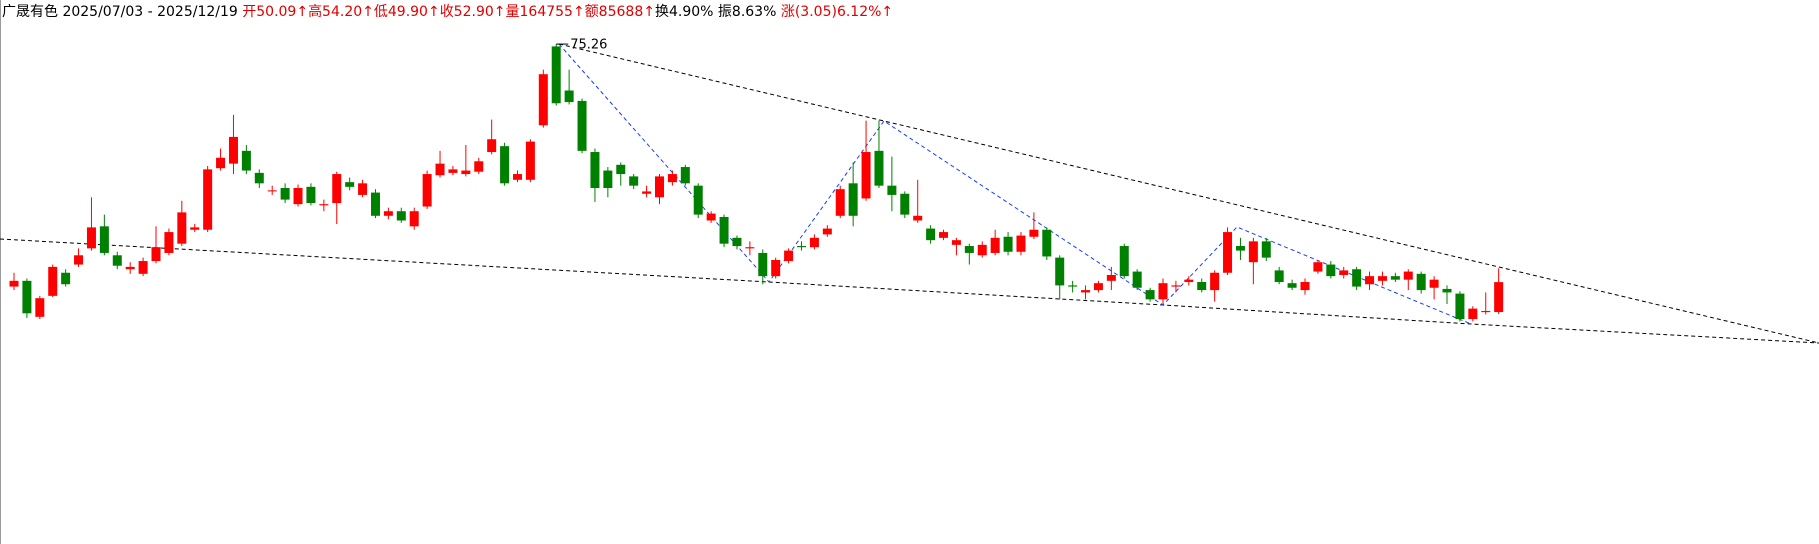 This screenshot has width=1819, height=544. Describe the element at coordinates (406, 12) in the screenshot. I see `quote: 低49.90↑` at that location.